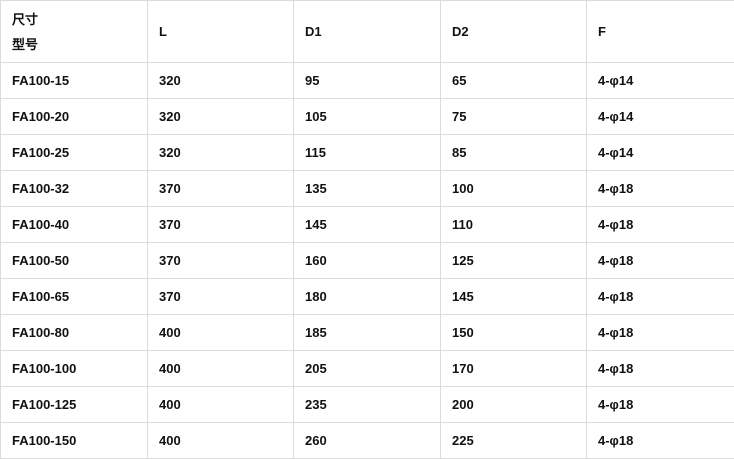 The height and width of the screenshot is (459, 734). I want to click on table-row: FA100-15 320 95 65 4-φ14, so click(367, 80).